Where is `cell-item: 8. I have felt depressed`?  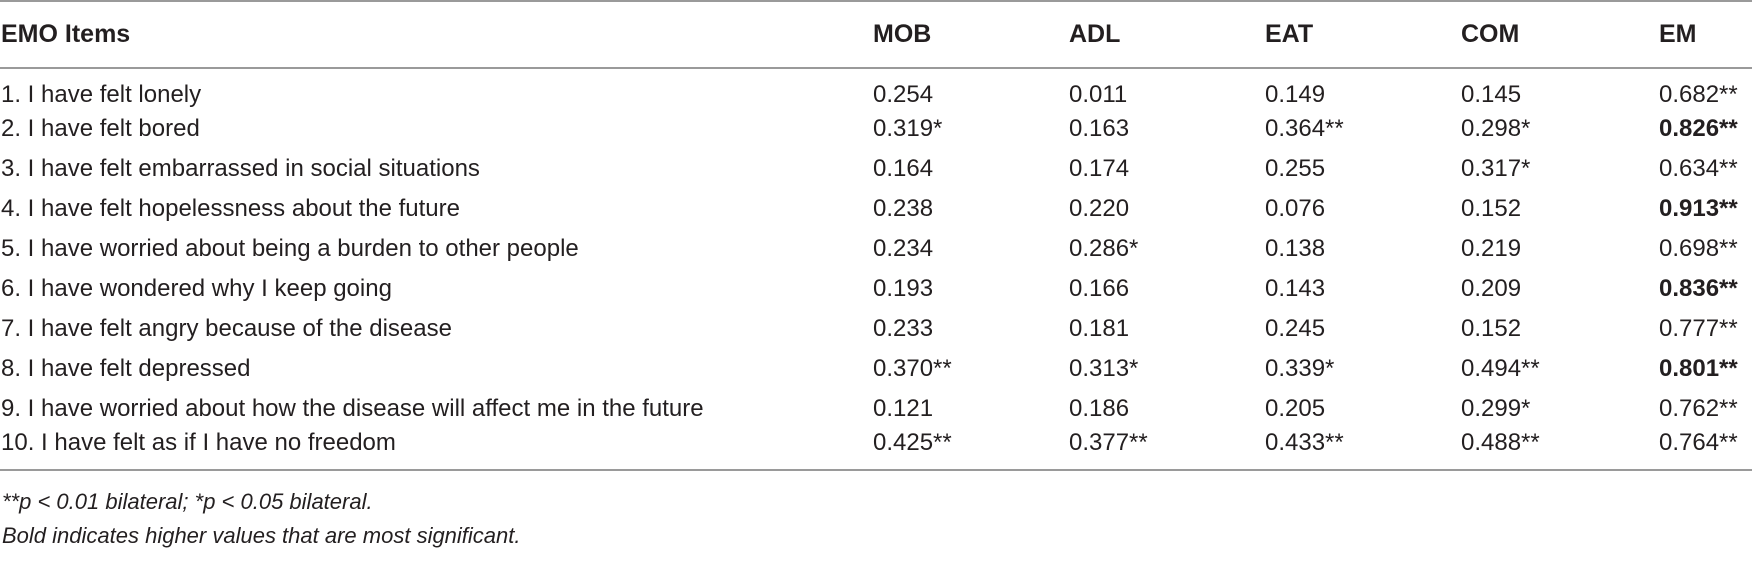
cell-item: 8. I have felt depressed is located at coordinates (126, 368).